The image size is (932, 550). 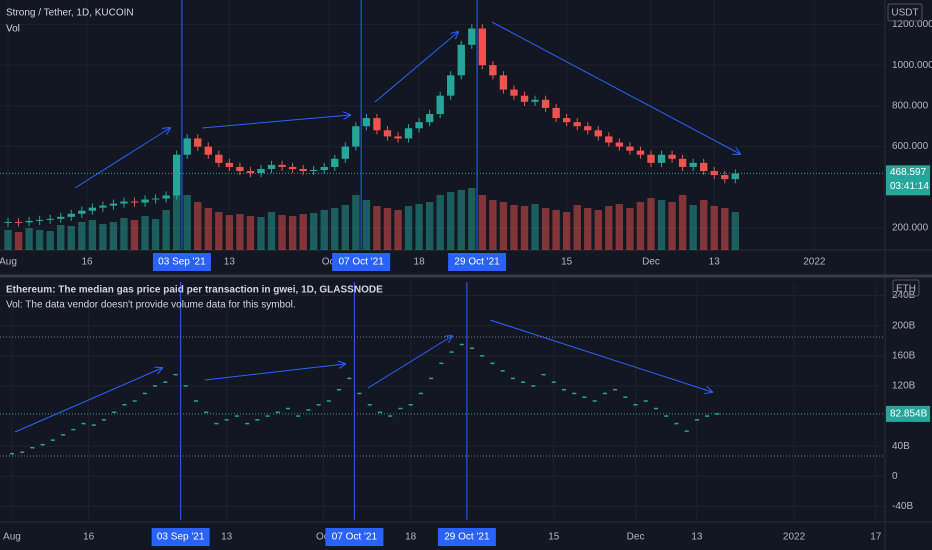 I want to click on marker-label: 03 Sep '21, so click(x=182, y=262).